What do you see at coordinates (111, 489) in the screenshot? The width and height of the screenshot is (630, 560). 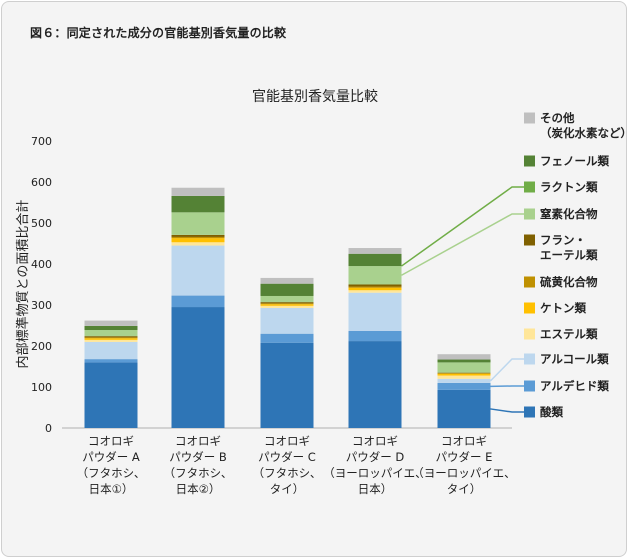 I see `x-tick-label: 日本①）` at bounding box center [111, 489].